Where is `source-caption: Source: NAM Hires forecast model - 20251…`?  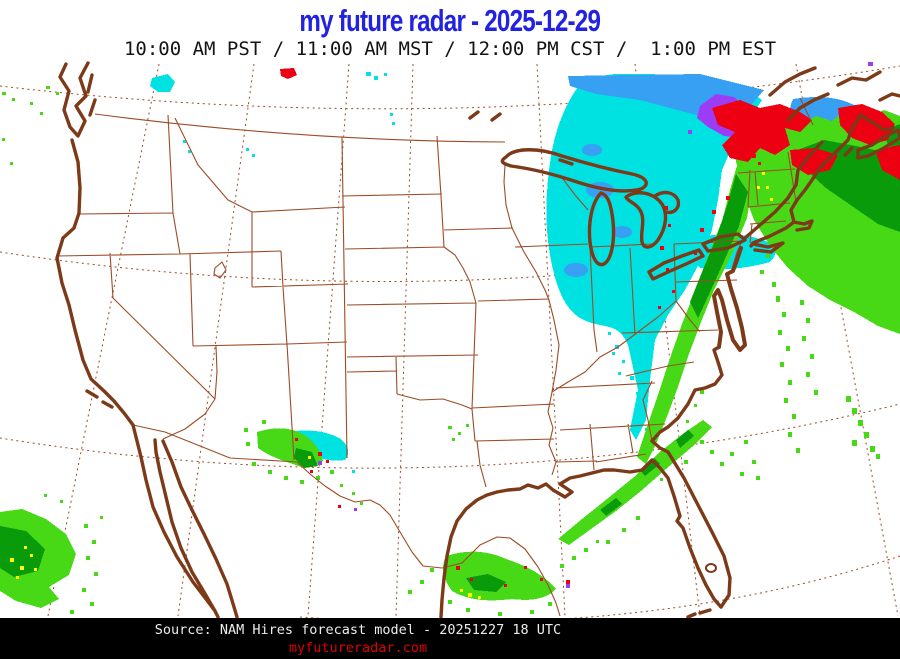
source-caption: Source: NAM Hires forecast model - 20251… is located at coordinates (358, 630).